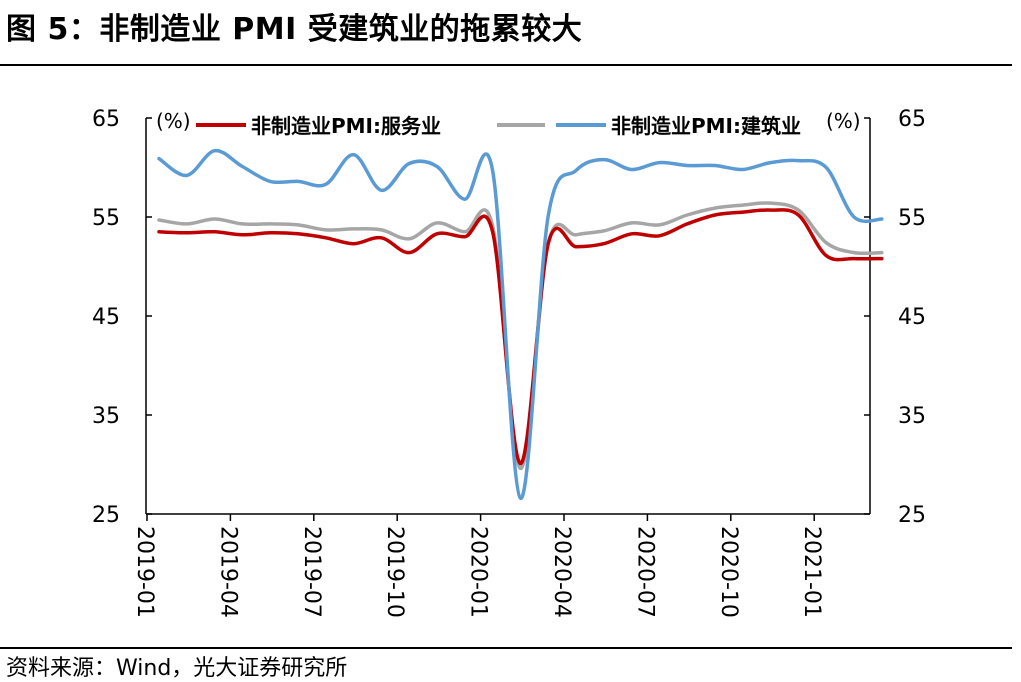 This screenshot has width=1021, height=682. Describe the element at coordinates (506, 648) in the screenshot. I see `bottom-rule` at that location.